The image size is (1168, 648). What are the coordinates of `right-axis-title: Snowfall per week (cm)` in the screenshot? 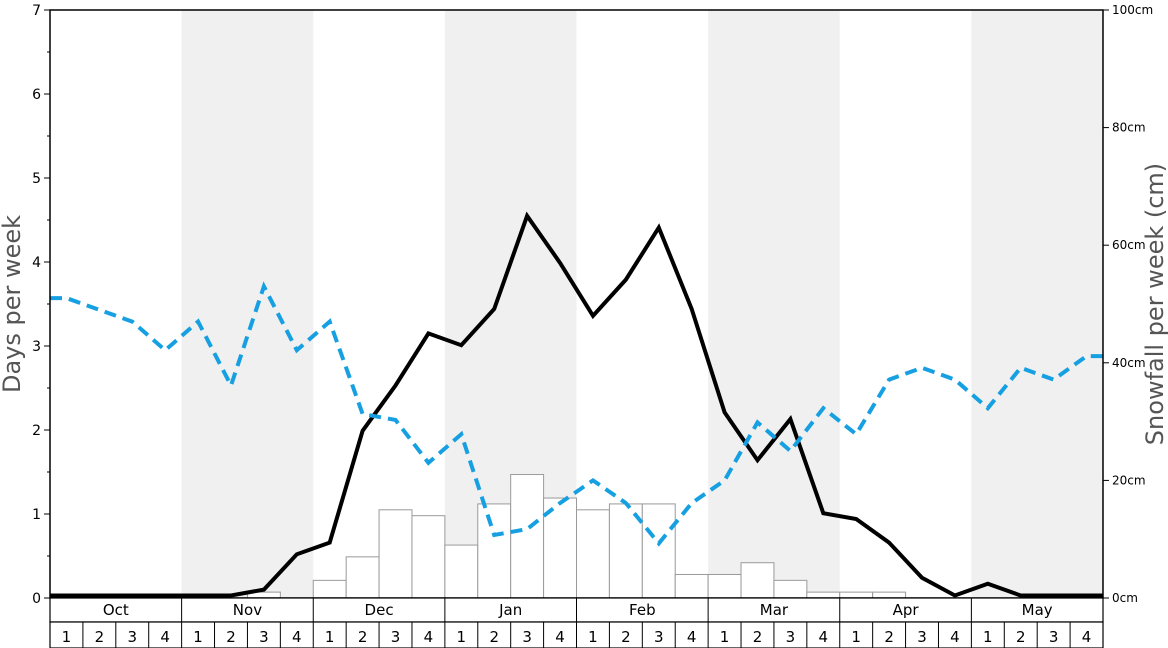 It's located at (1154, 304).